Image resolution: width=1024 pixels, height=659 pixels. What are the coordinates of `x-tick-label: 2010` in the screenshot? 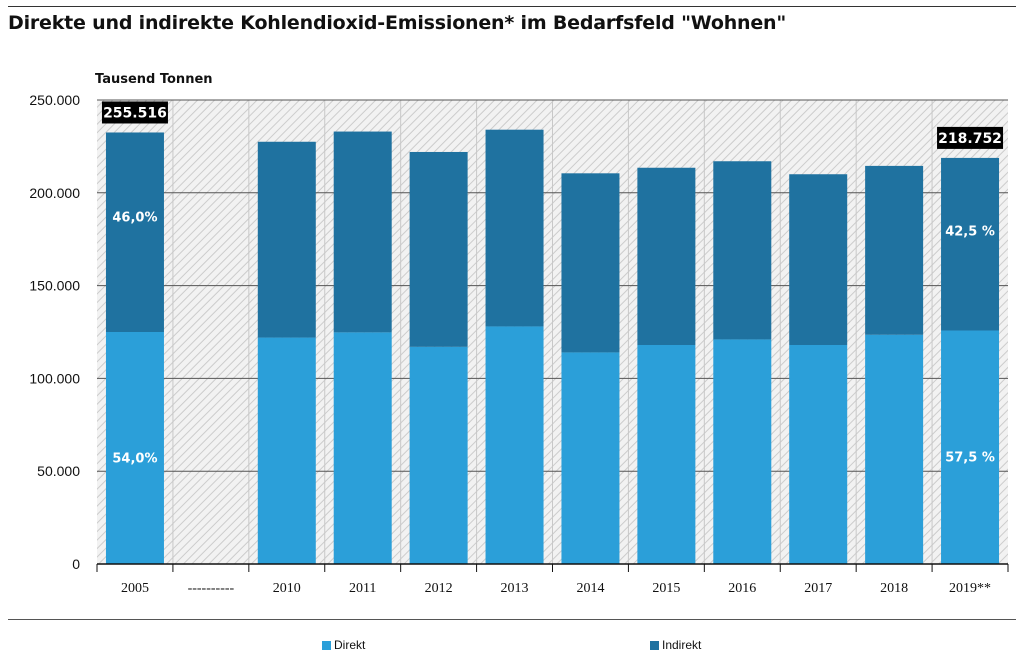 It's located at (287, 588).